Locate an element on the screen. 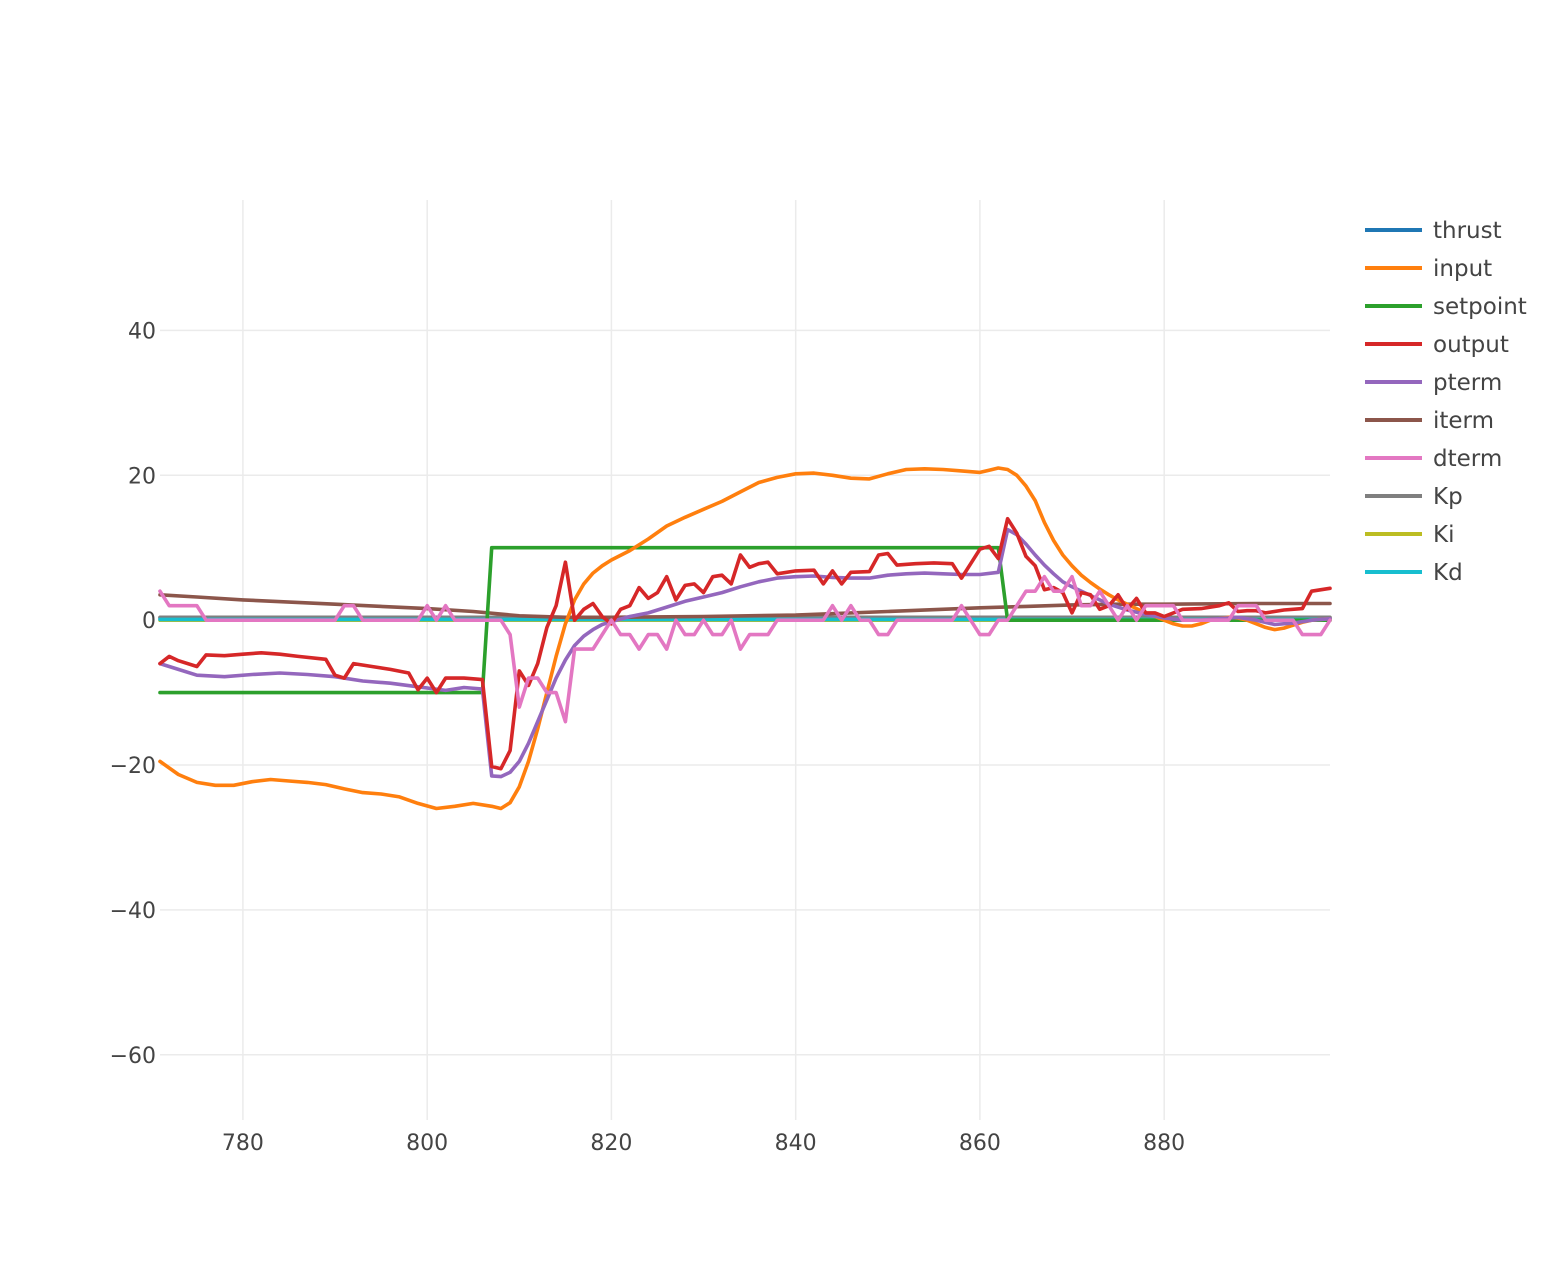 This screenshot has height=1284, width=1560. legend-item-input: input is located at coordinates (1428, 269).